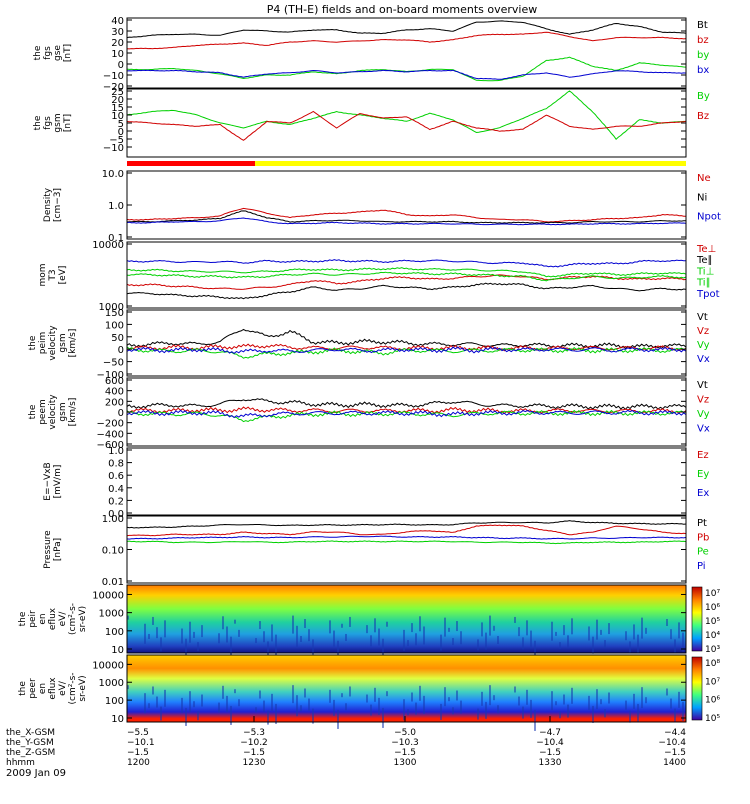 The width and height of the screenshot is (750, 804). What do you see at coordinates (68, 53) in the screenshot?
I see `y-label-line-fgs-gse-3: [nT]` at bounding box center [68, 53].